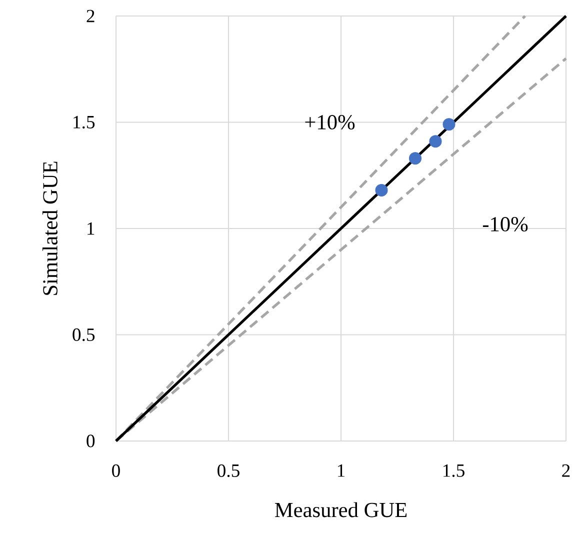  Describe the element at coordinates (83, 335) in the screenshot. I see `y-tick-label: 0.5` at that location.